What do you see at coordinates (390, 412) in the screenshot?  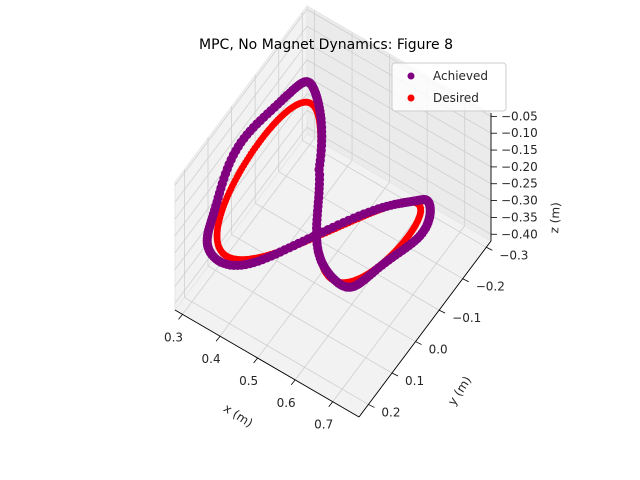 I see `y-tick-label: 0.2` at bounding box center [390, 412].